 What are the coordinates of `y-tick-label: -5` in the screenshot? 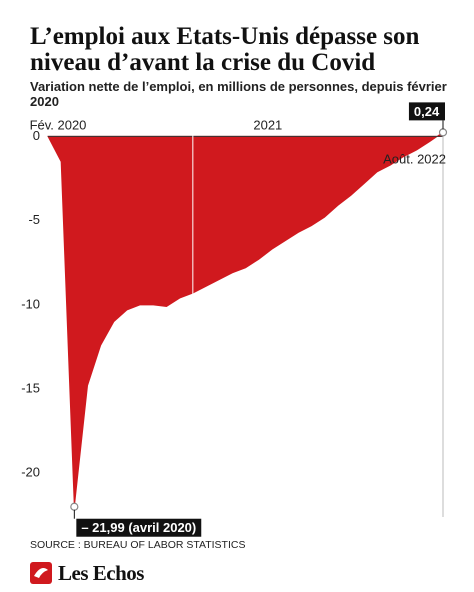 It's located at (34, 219).